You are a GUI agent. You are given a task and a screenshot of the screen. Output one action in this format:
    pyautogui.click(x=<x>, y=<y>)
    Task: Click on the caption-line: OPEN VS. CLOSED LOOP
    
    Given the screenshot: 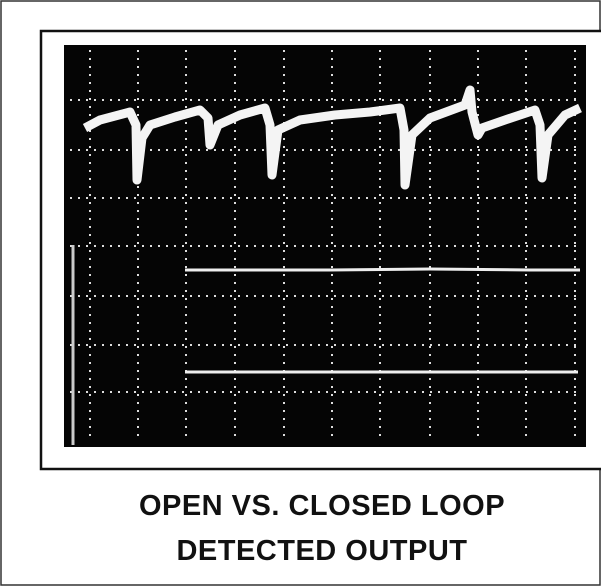 What is the action you would take?
    pyautogui.click(x=322, y=506)
    